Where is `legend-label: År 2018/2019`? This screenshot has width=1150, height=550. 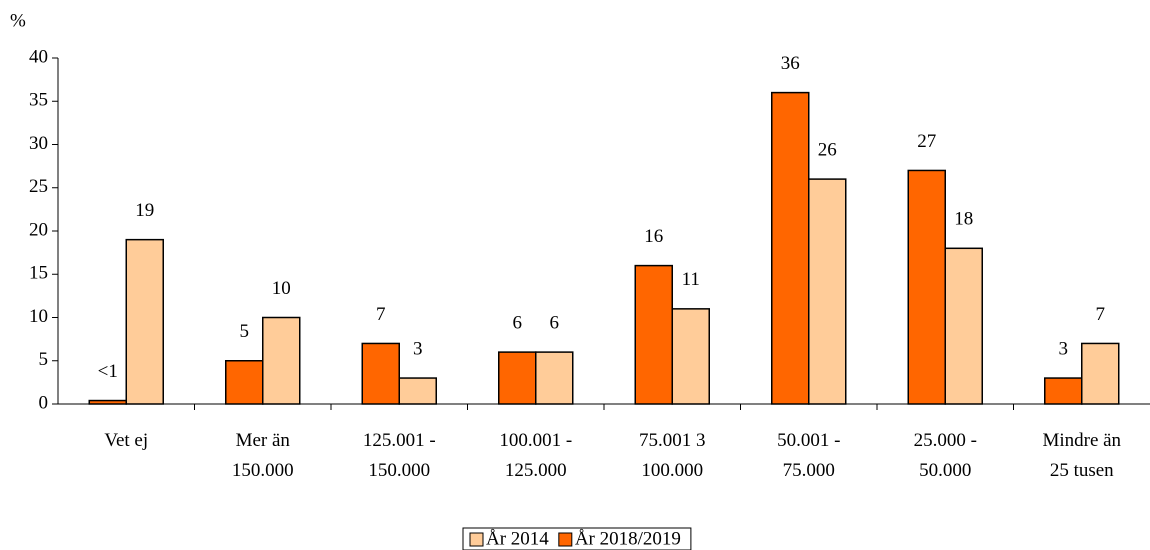
legend-label: År 2018/2019 is located at coordinates (628, 538).